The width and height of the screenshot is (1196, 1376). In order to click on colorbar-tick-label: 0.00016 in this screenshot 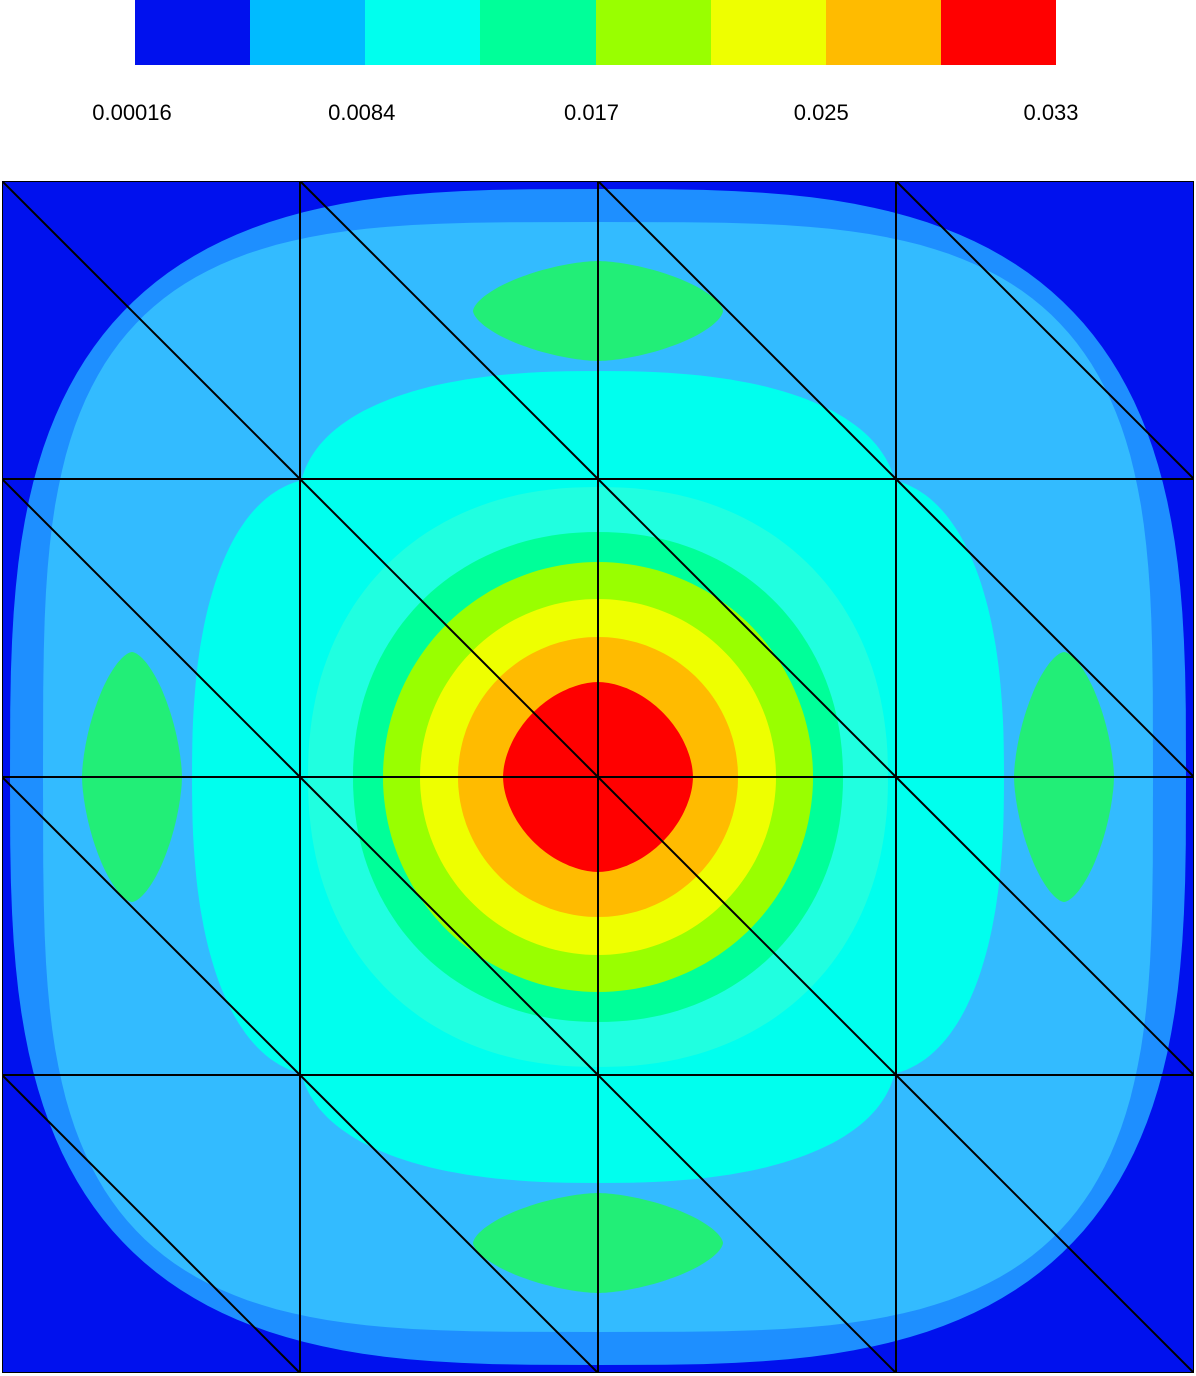, I will do `click(132, 112)`.